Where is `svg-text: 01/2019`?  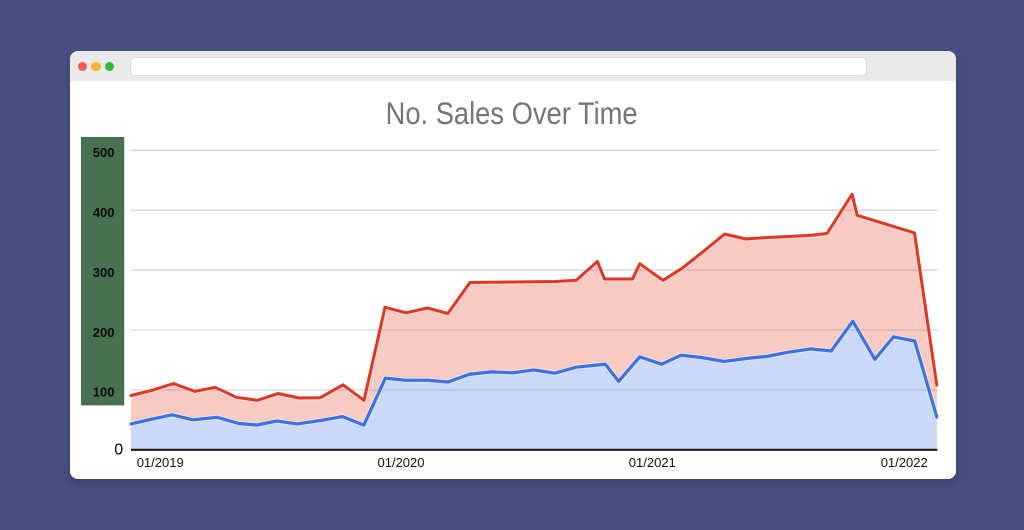
svg-text: 01/2019 is located at coordinates (160, 462).